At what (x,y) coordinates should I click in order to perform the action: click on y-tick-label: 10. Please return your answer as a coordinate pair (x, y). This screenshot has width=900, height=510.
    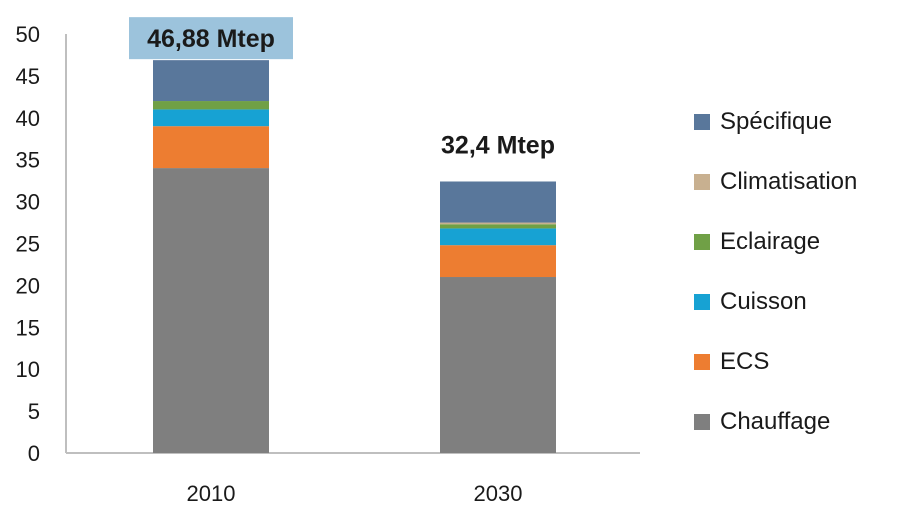
    Looking at the image, I should click on (28, 369).